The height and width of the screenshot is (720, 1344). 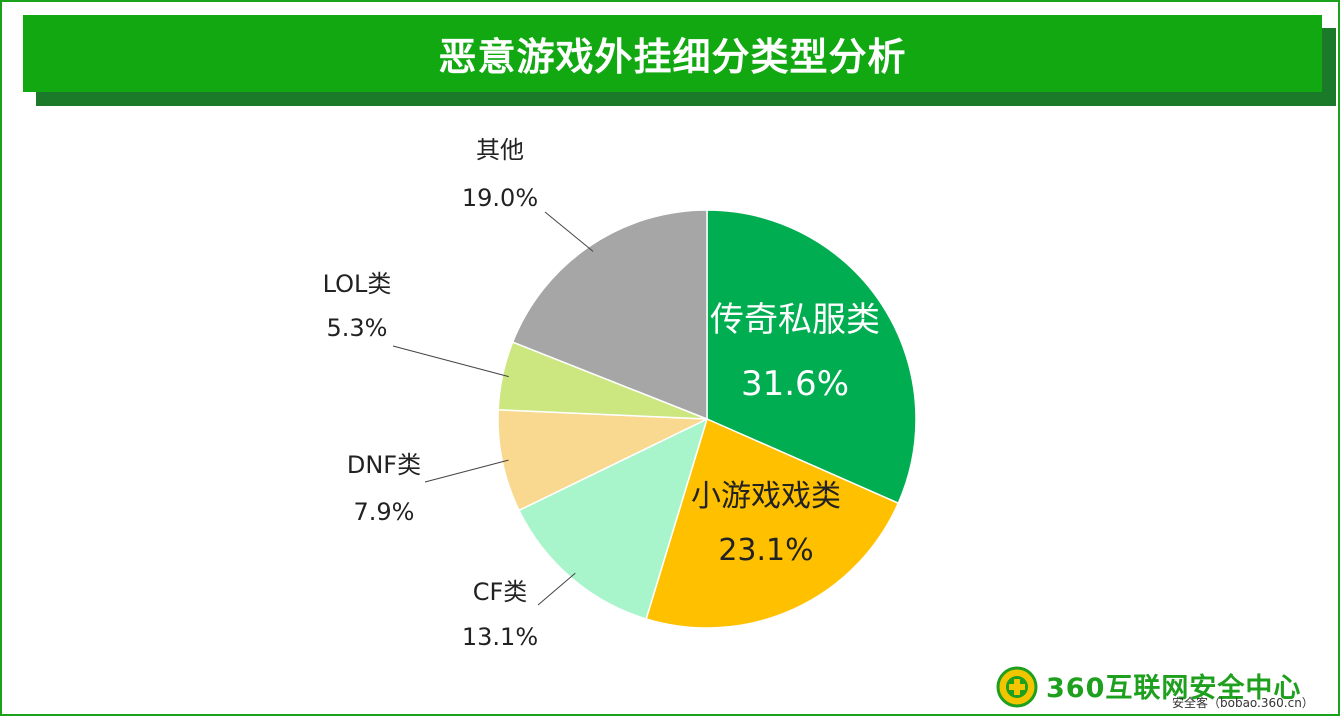 What do you see at coordinates (1017, 687) in the screenshot?
I see `shield-emblem-icon` at bounding box center [1017, 687].